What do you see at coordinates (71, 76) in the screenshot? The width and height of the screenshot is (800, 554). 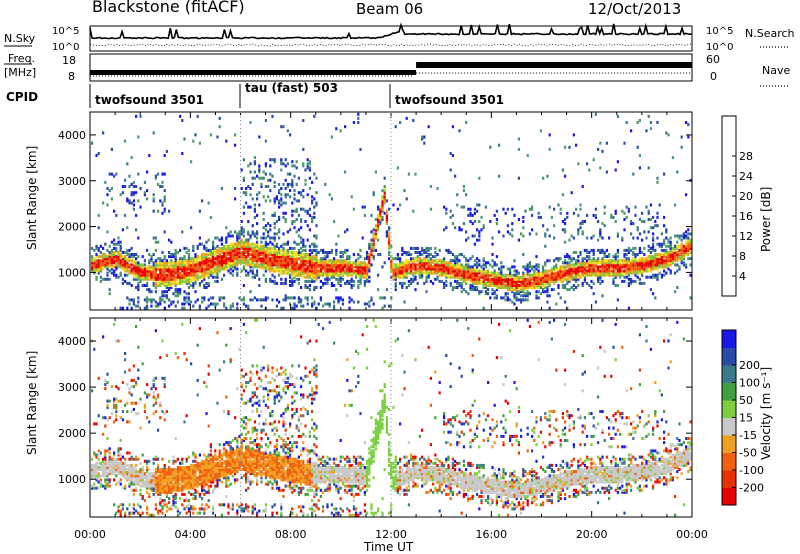 I see `freq-tick-bottom: 8` at bounding box center [71, 76].